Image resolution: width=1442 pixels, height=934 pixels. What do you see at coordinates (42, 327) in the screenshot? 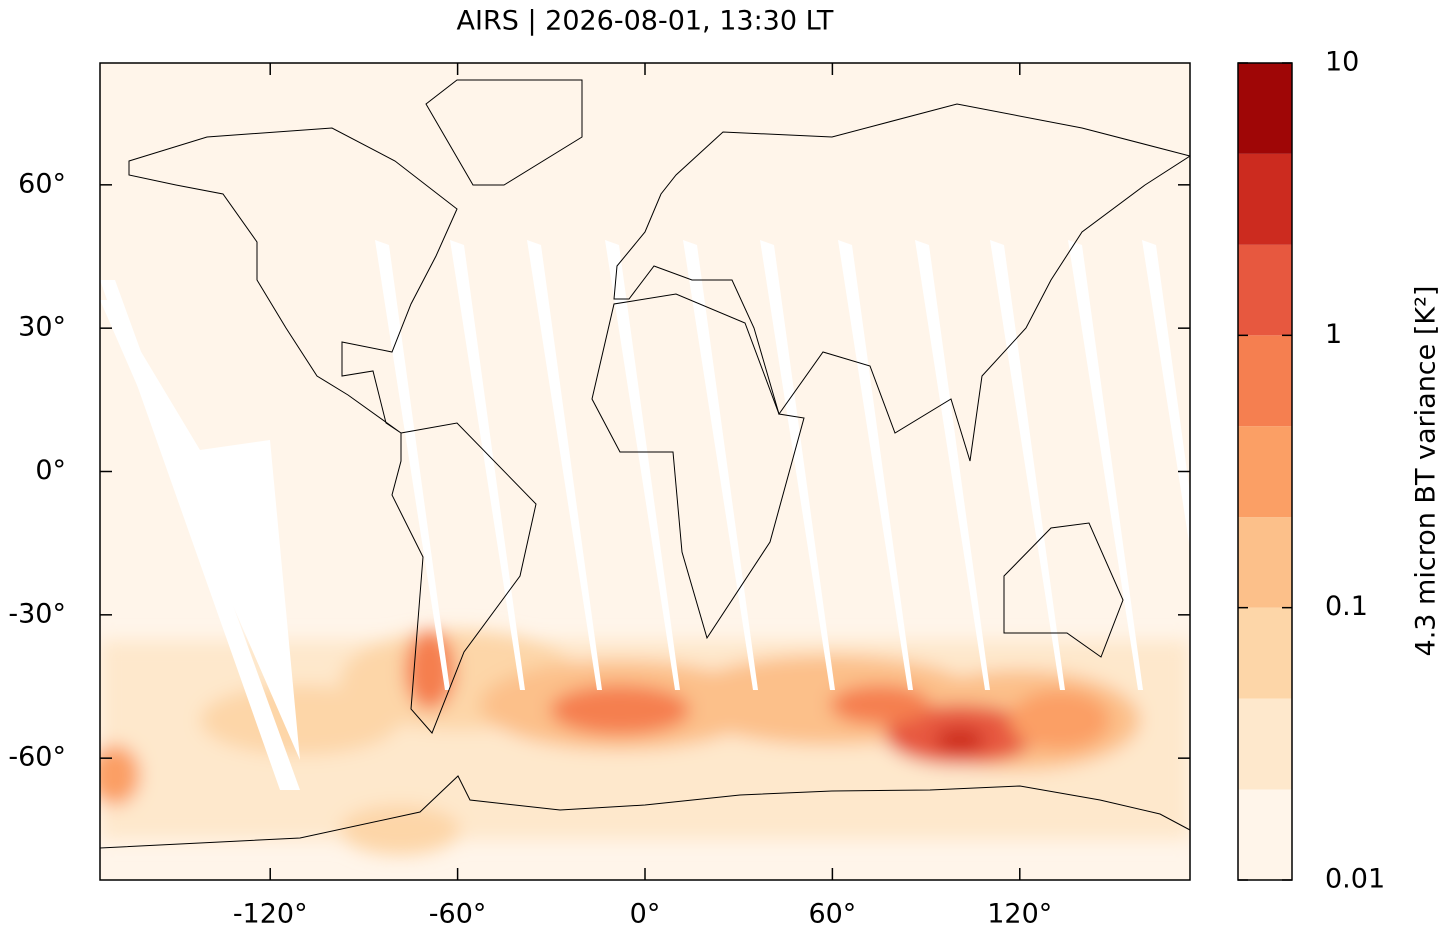
I see `y-tick-label: 30°` at bounding box center [42, 327].